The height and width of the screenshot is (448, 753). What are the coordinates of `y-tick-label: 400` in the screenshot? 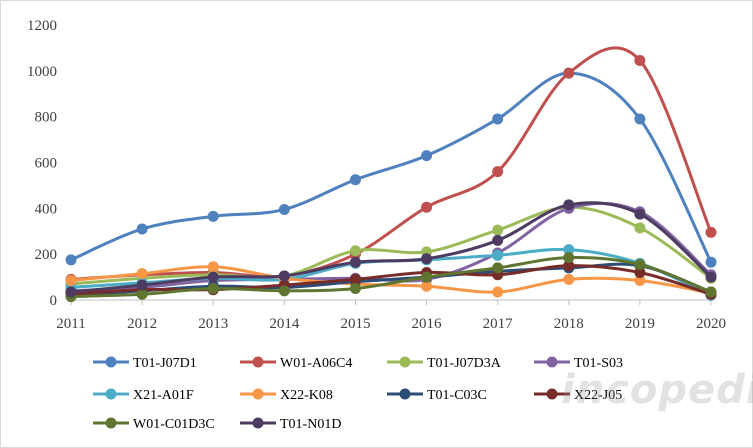 It's located at (46, 209).